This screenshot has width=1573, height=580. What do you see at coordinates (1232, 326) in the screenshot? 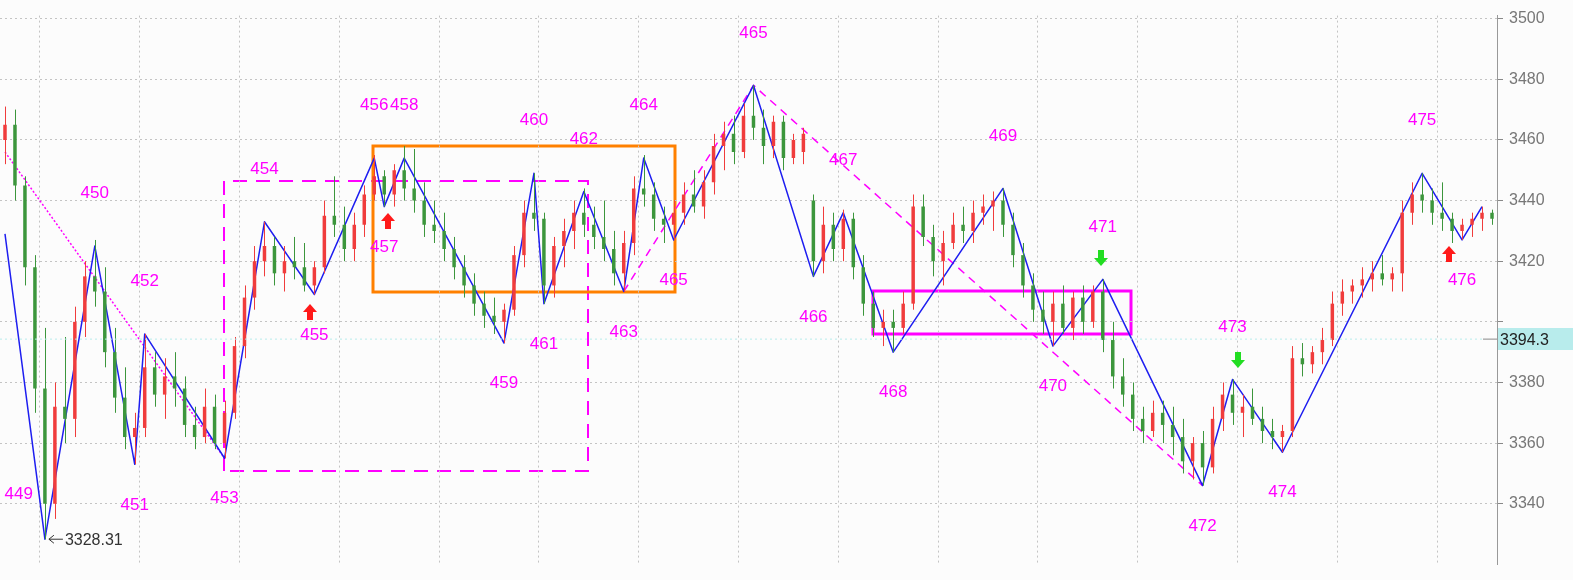
I see `annotation: 473` at bounding box center [1232, 326].